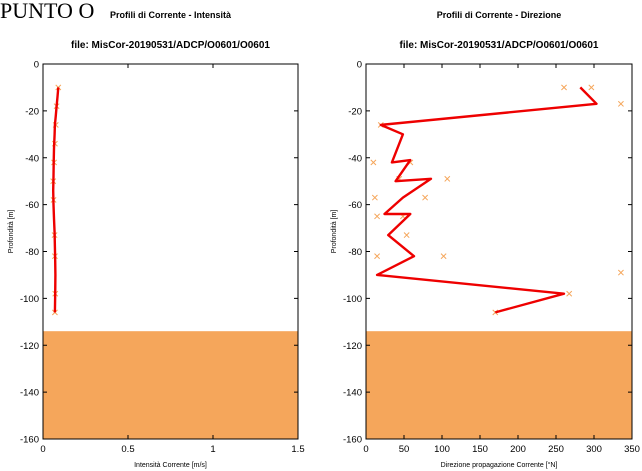  What do you see at coordinates (297, 449) in the screenshot?
I see `x-tick-label: 1.5` at bounding box center [297, 449].